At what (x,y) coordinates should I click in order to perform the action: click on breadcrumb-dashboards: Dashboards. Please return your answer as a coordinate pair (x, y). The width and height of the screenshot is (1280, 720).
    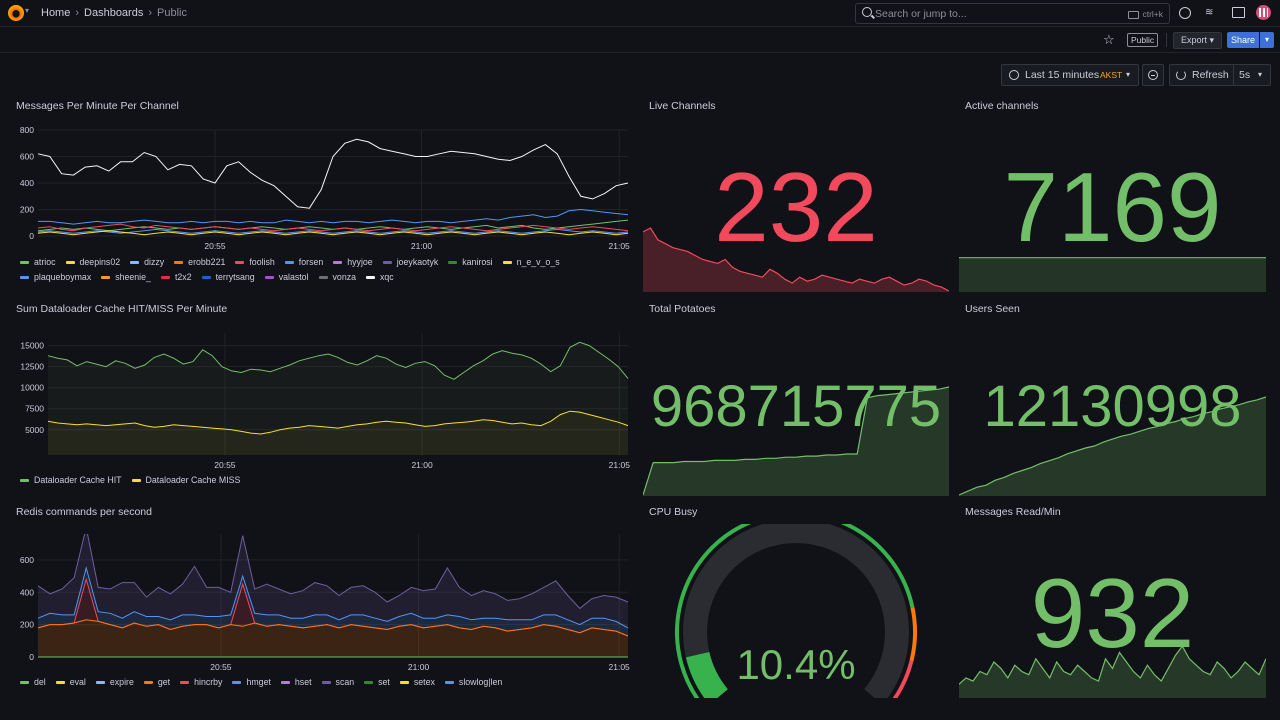
    Looking at the image, I should click on (114, 13).